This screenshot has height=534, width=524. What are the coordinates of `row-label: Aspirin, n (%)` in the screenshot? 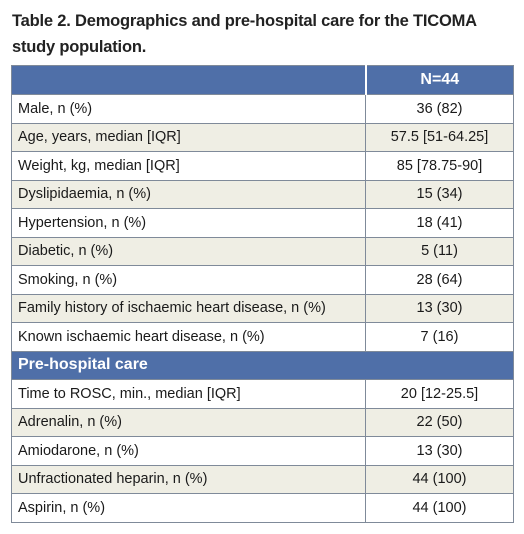 It's located at (188, 508).